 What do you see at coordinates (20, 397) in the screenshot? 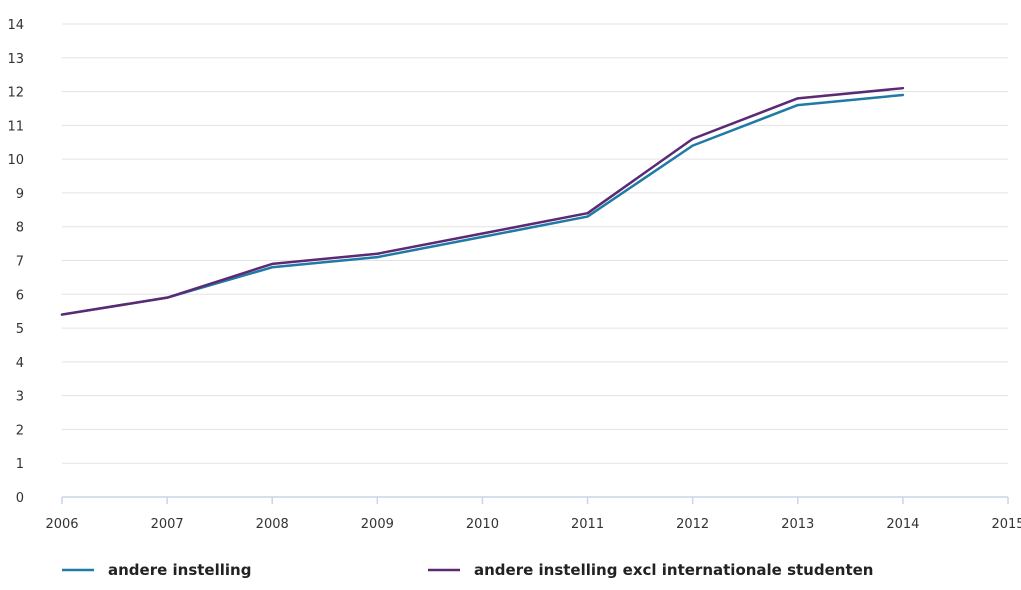
I see `y-tick-label: 3` at bounding box center [20, 397].